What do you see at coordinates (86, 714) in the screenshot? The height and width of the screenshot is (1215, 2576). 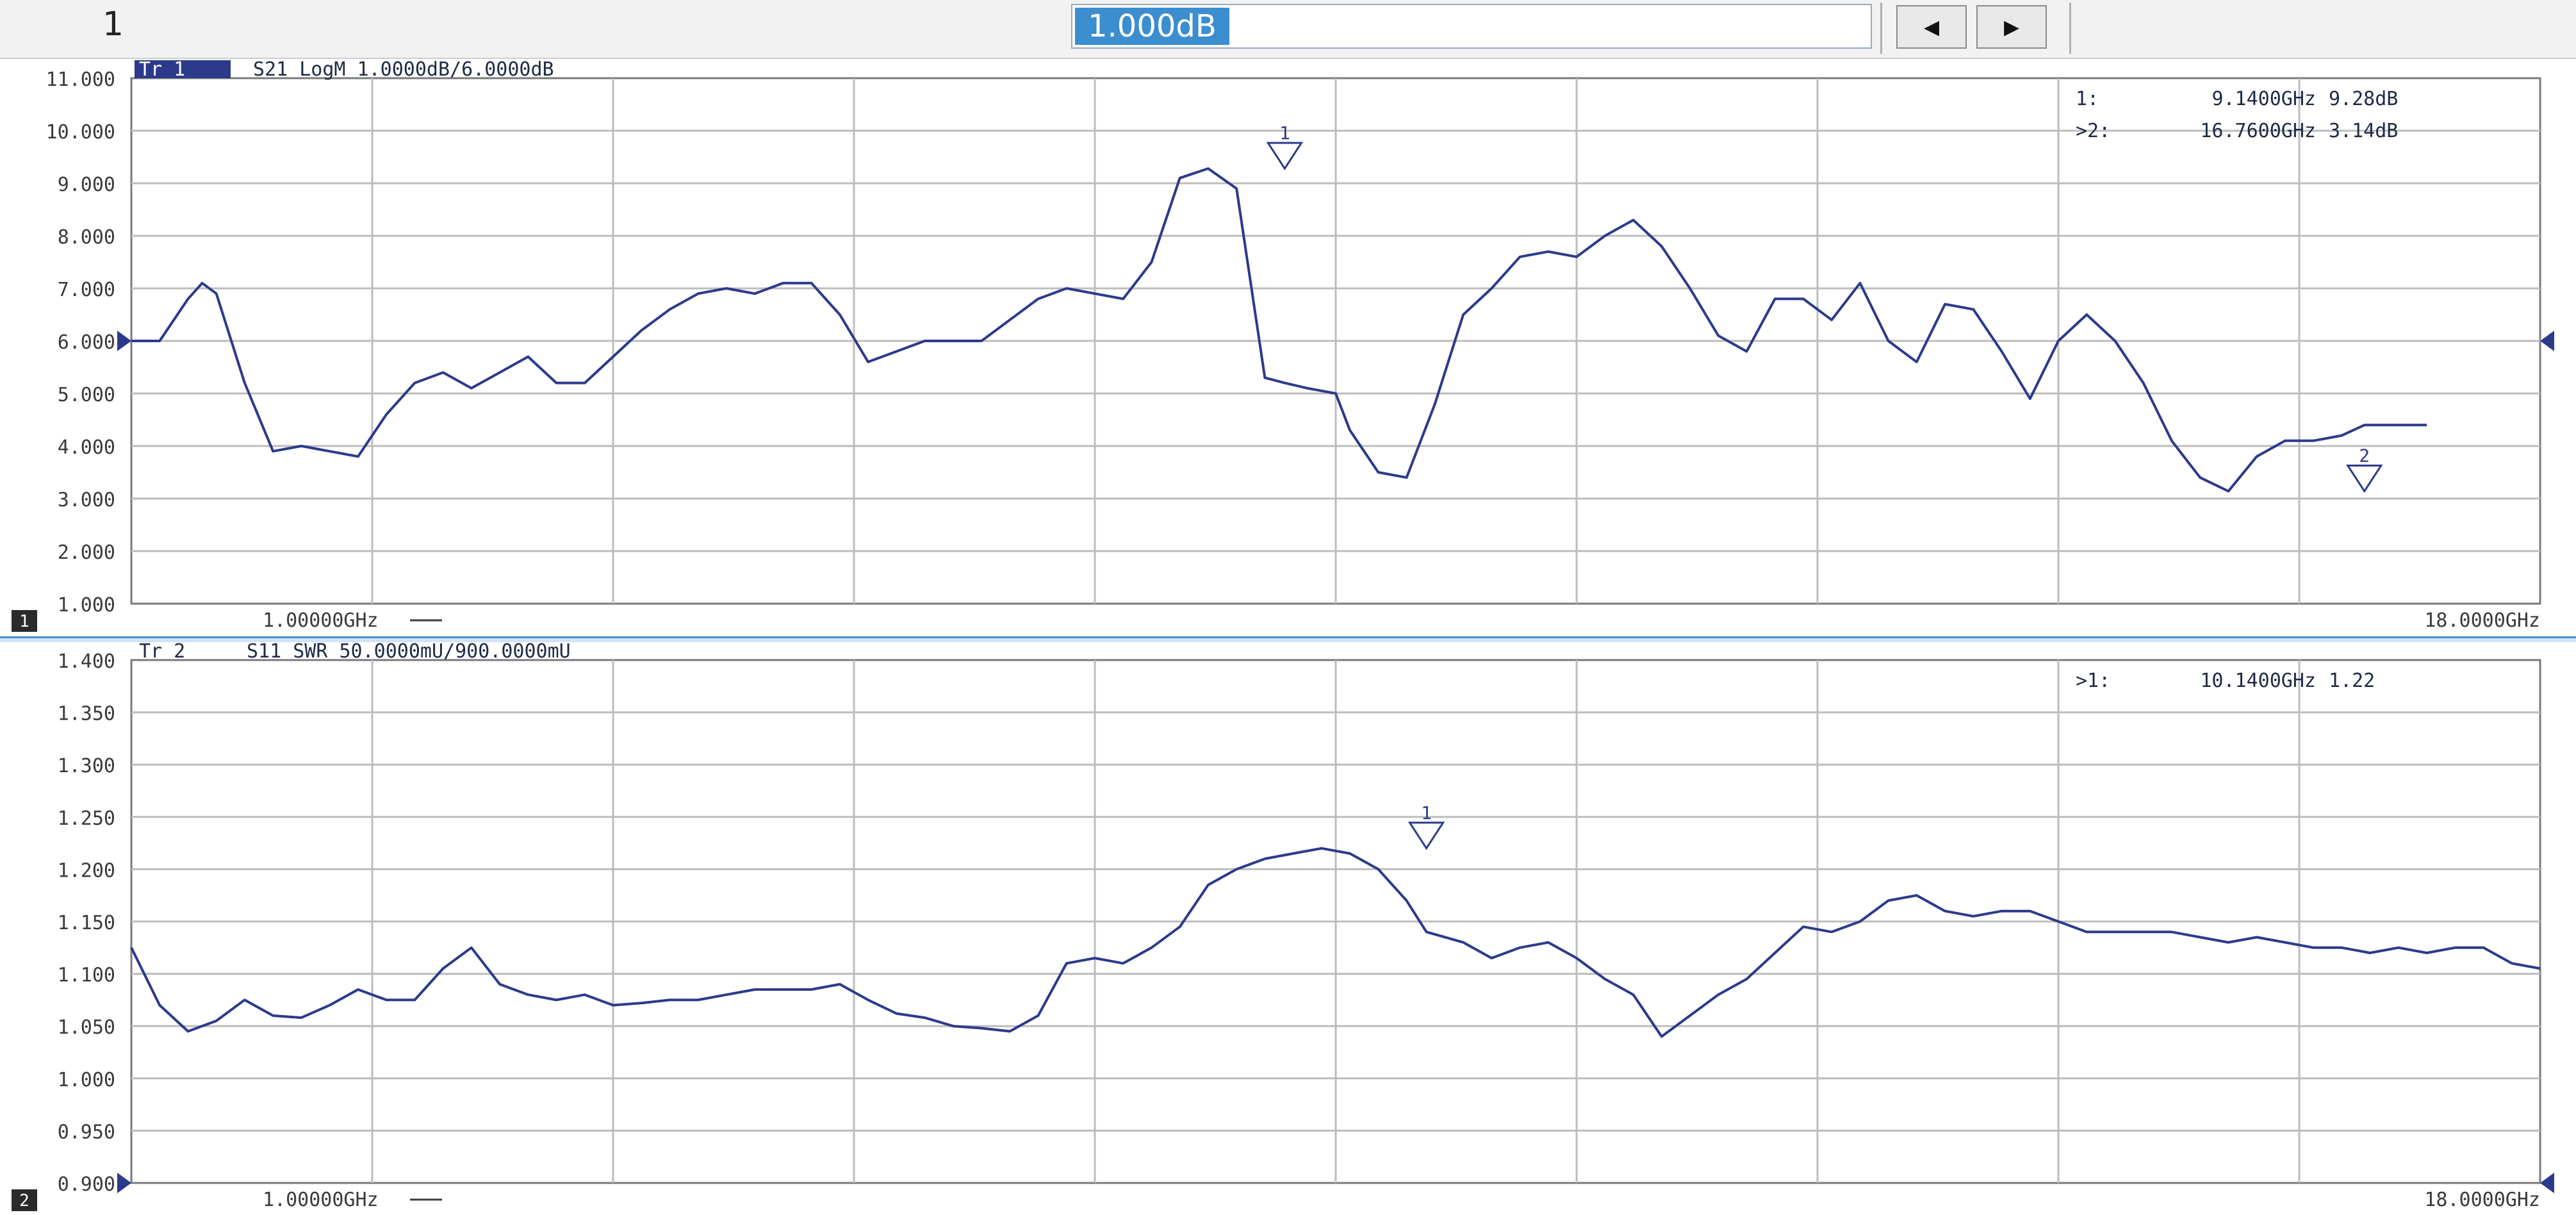 I see `y-tick-label: 1.350` at bounding box center [86, 714].